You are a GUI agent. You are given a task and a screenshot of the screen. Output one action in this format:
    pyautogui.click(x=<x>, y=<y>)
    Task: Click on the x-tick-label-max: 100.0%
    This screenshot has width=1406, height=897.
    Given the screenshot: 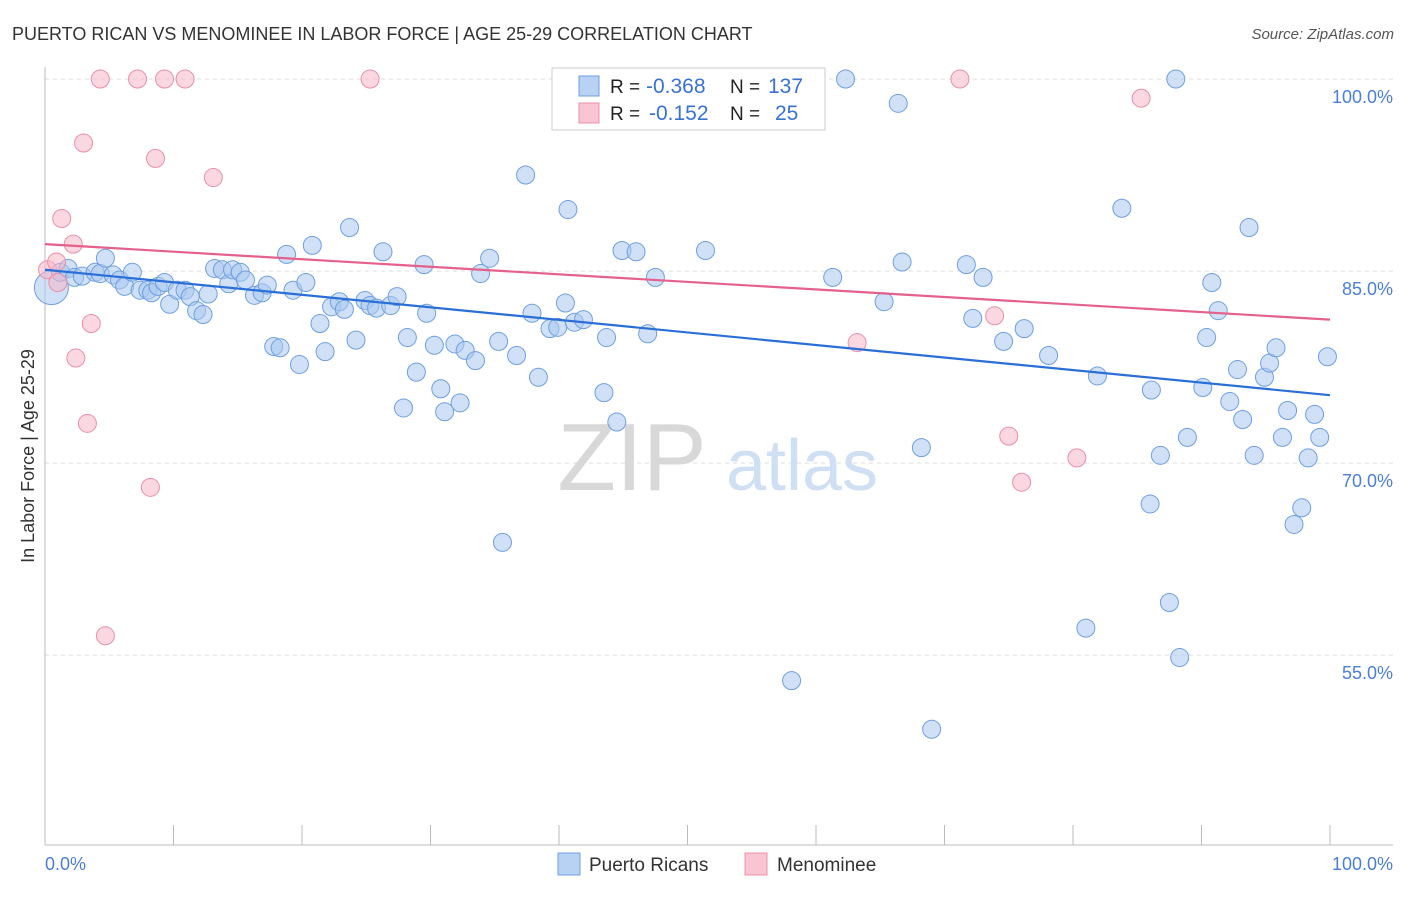 What is the action you would take?
    pyautogui.click(x=1362, y=864)
    